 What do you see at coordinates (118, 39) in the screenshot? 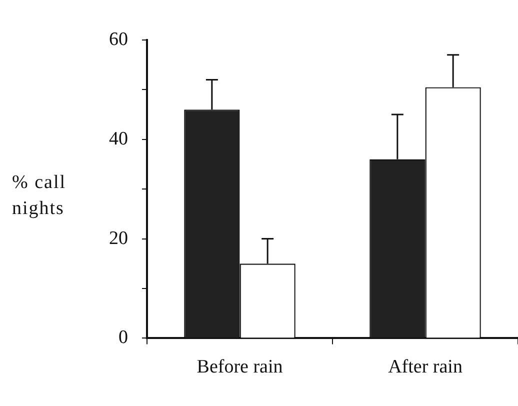
I see `y-tick-label: 60` at bounding box center [118, 39].